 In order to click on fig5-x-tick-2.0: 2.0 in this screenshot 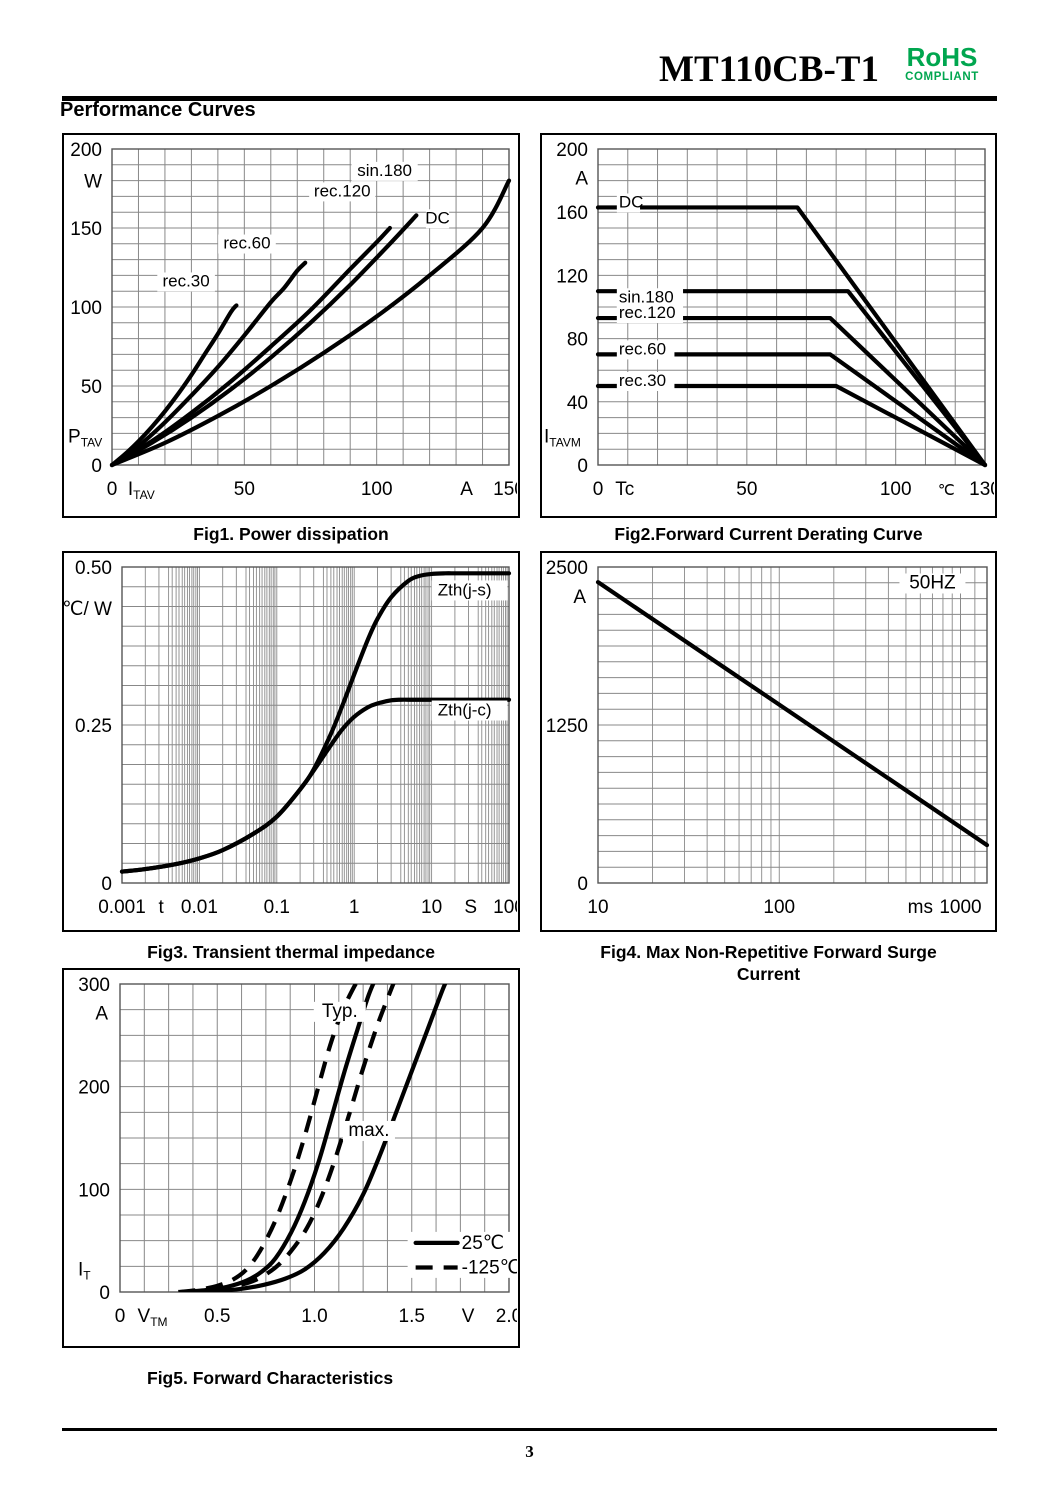, I will do `click(506, 1316)`.